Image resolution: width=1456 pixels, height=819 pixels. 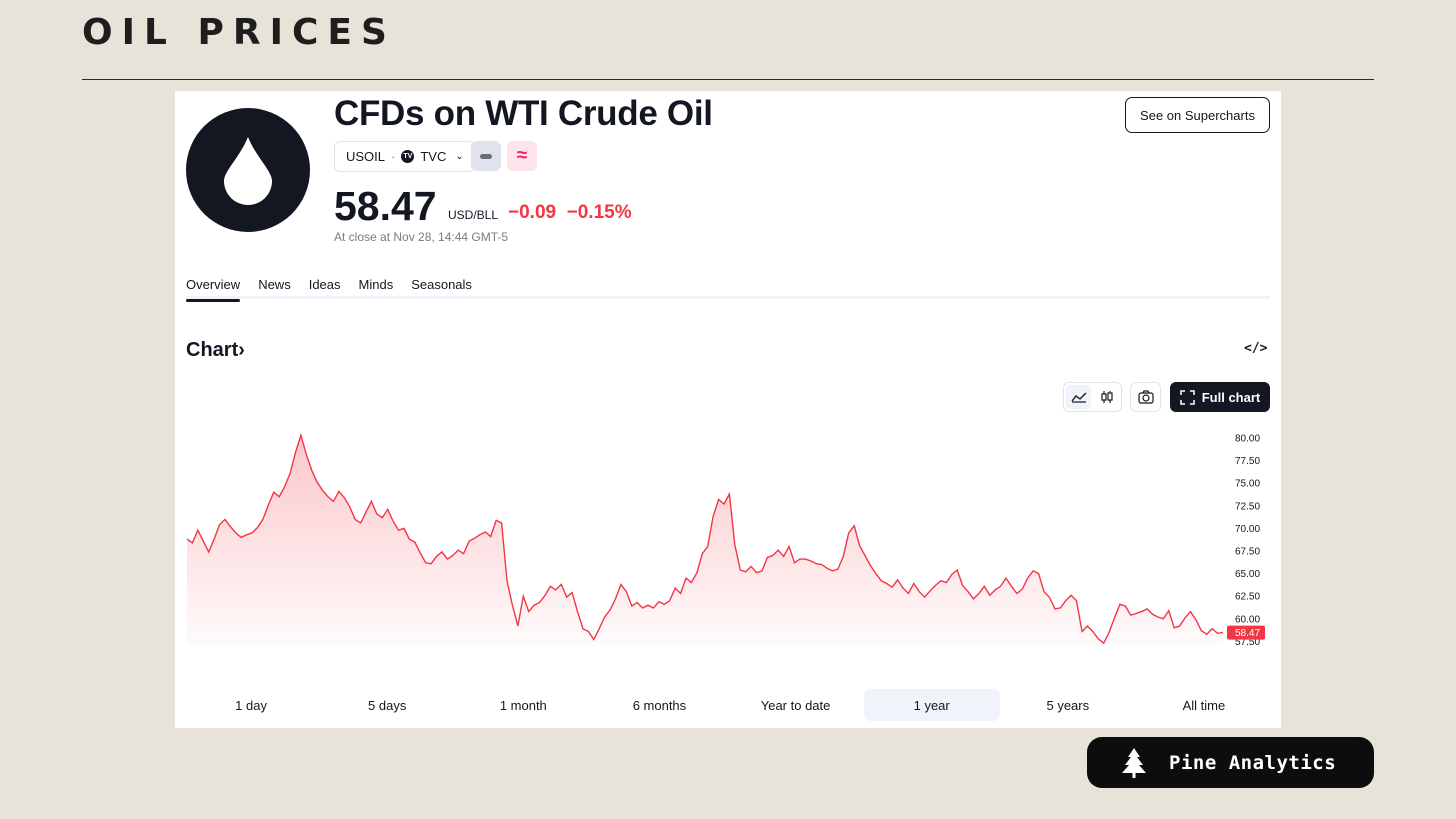 I want to click on last-price-marker, so click(x=1246, y=632).